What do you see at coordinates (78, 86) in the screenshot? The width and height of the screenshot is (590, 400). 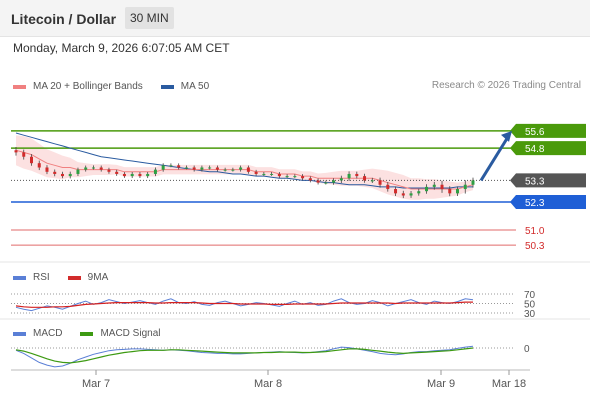 I see `legend-item-ma20: MA 20 + Bollinger Bands` at bounding box center [78, 86].